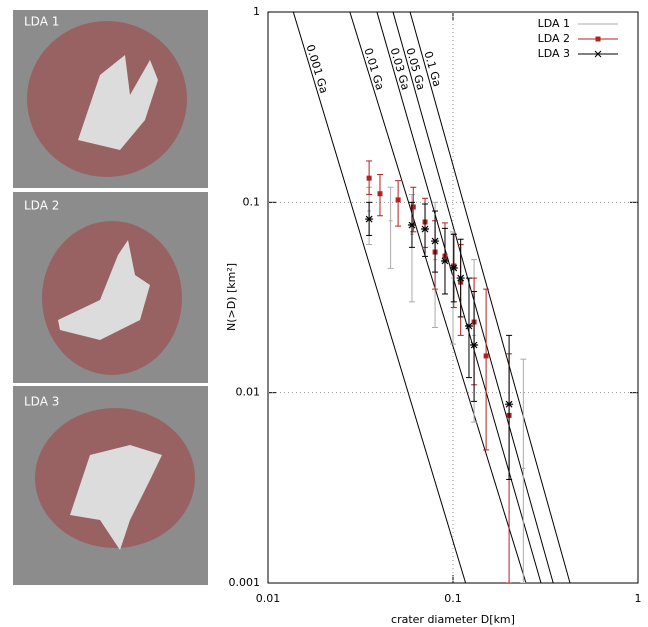 The width and height of the screenshot is (648, 627). Describe the element at coordinates (252, 201) in the screenshot. I see `y-tick-label: 0.1` at that location.